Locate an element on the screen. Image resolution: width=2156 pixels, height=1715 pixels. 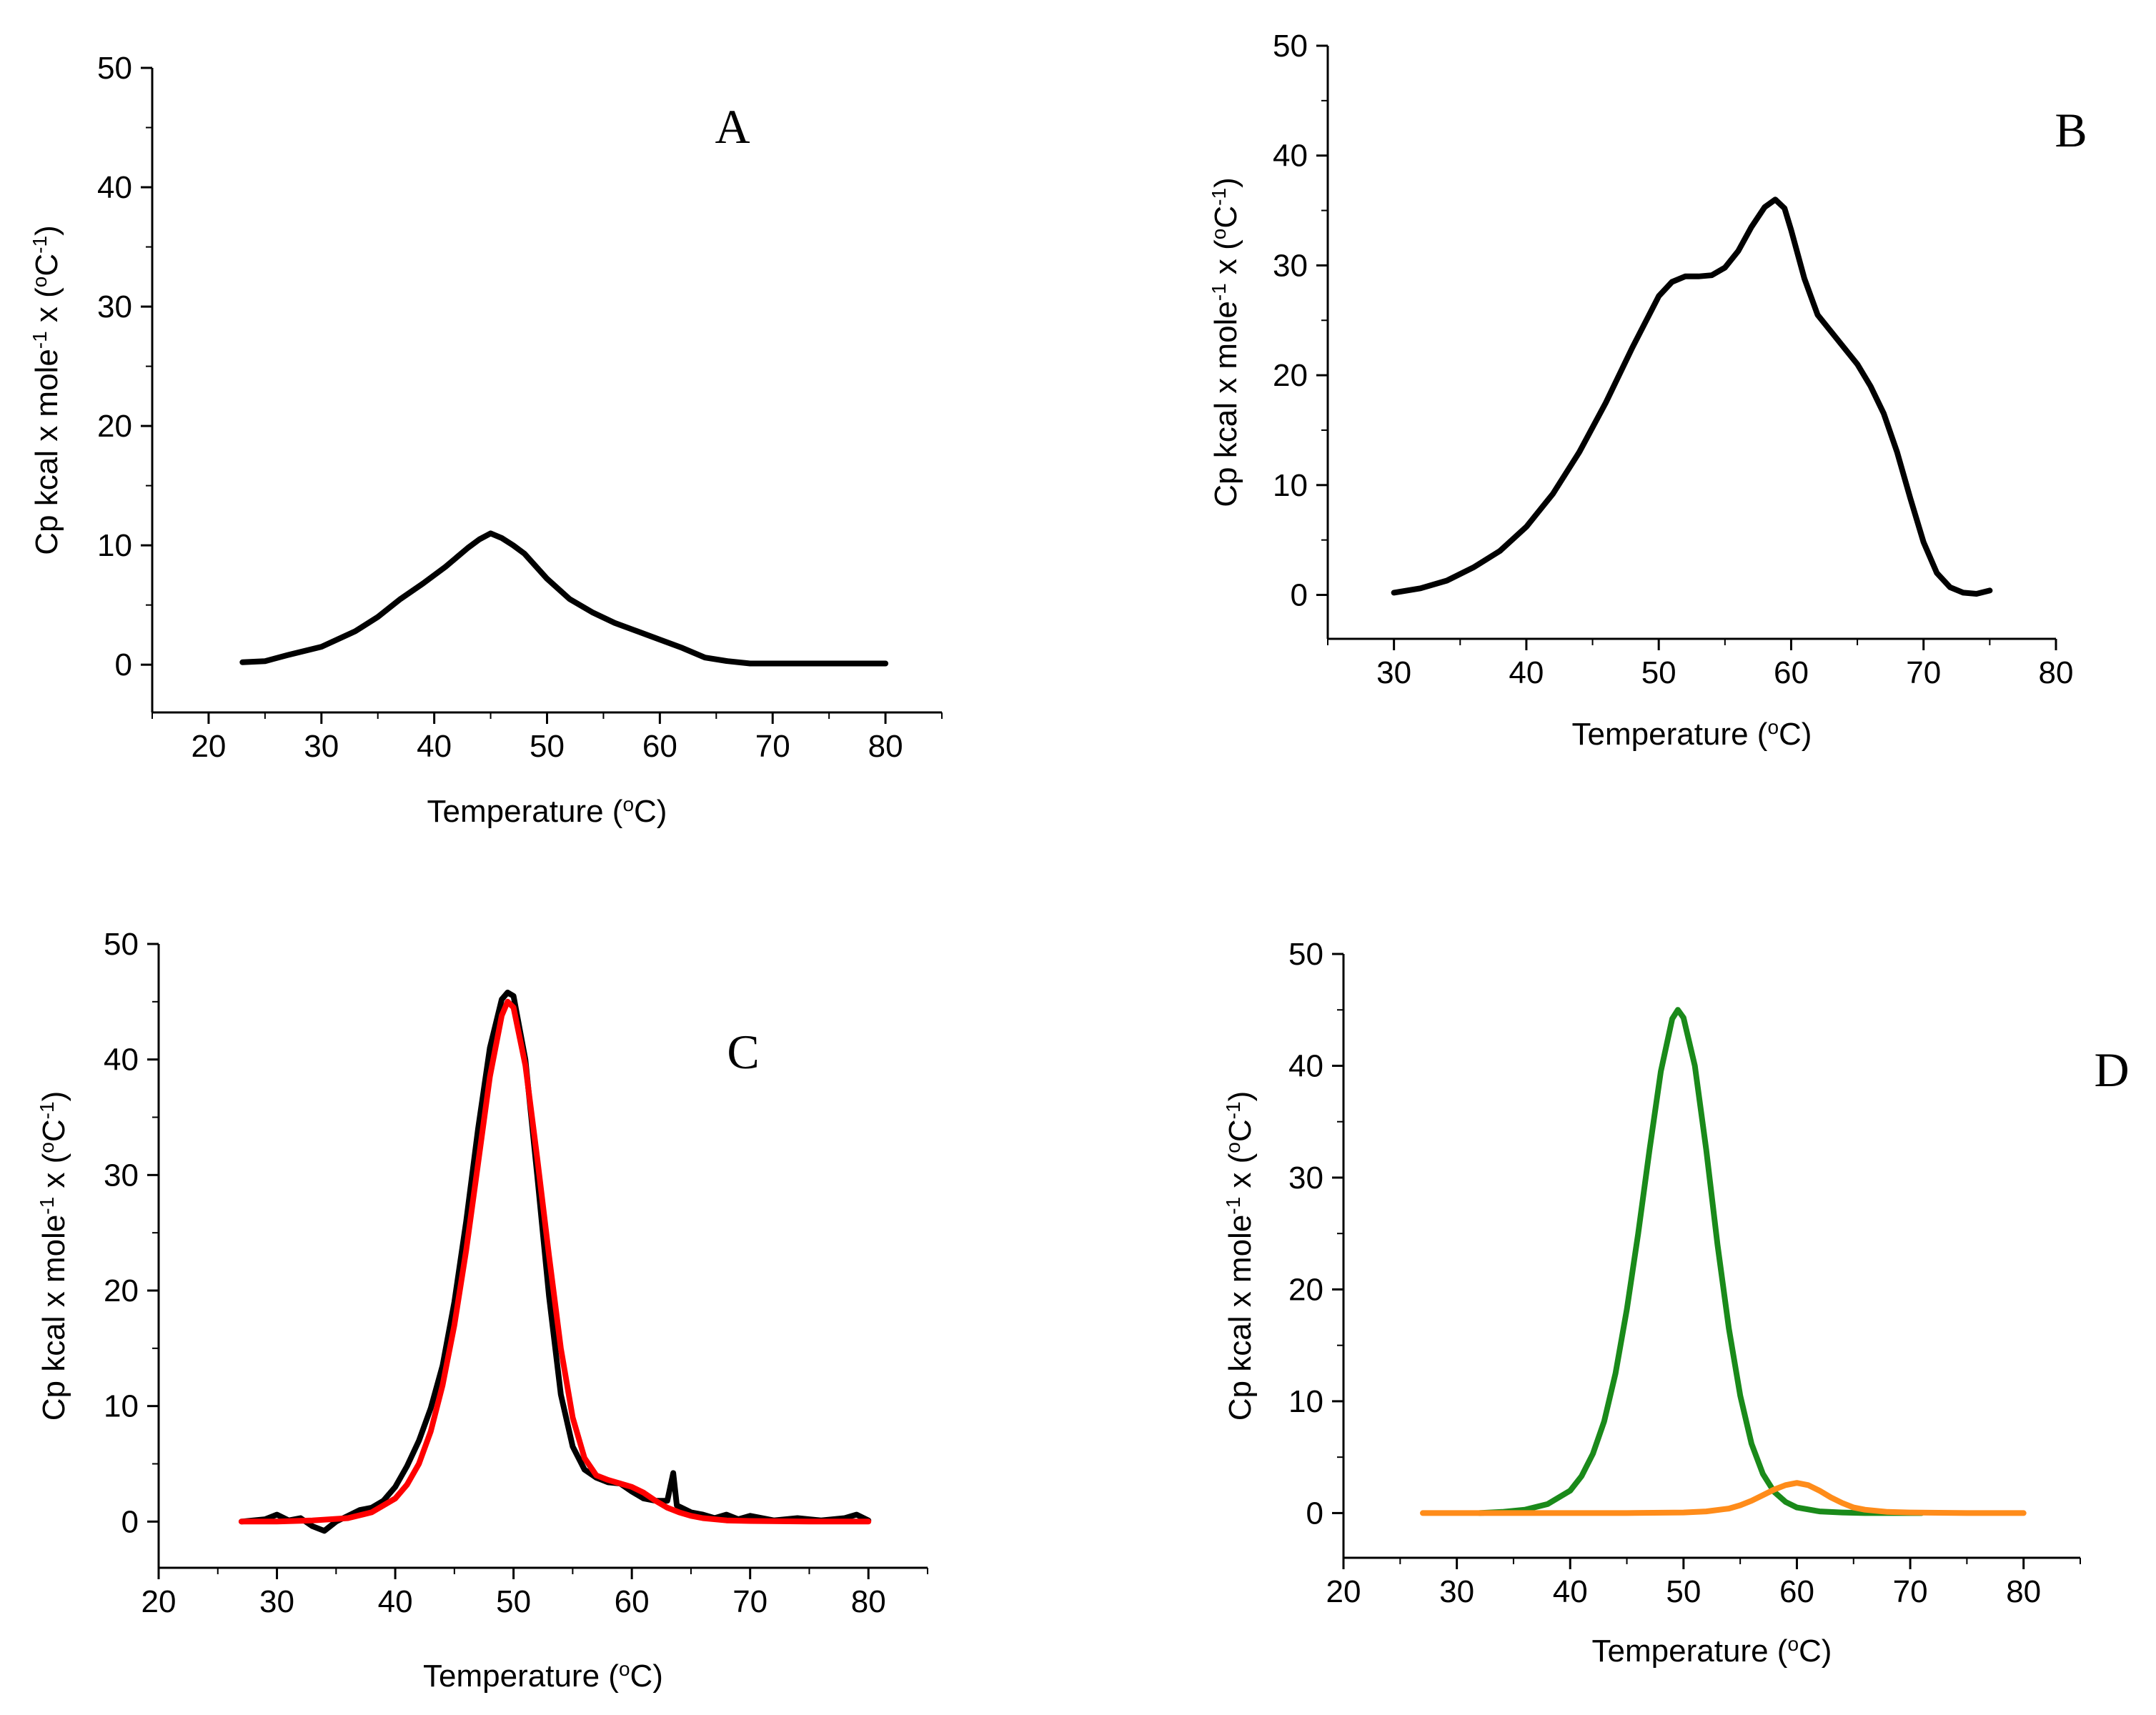
panel-c-x-tick-label: 60 is located at coordinates (632, 1602).